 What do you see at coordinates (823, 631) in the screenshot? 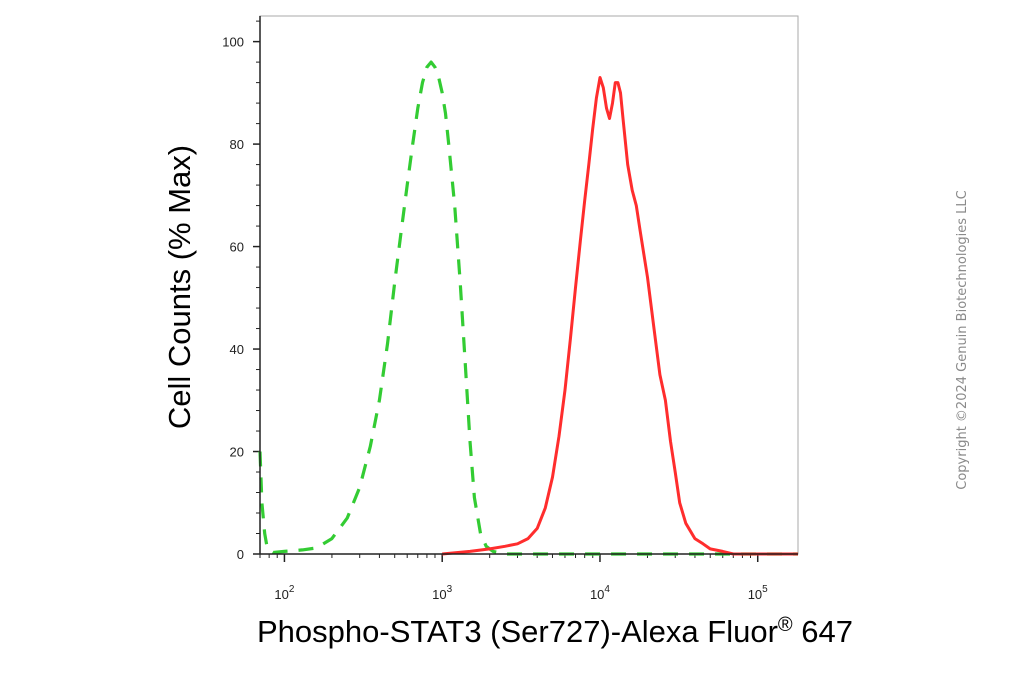
I see `x-axis-title-suffix: 647` at bounding box center [823, 631].